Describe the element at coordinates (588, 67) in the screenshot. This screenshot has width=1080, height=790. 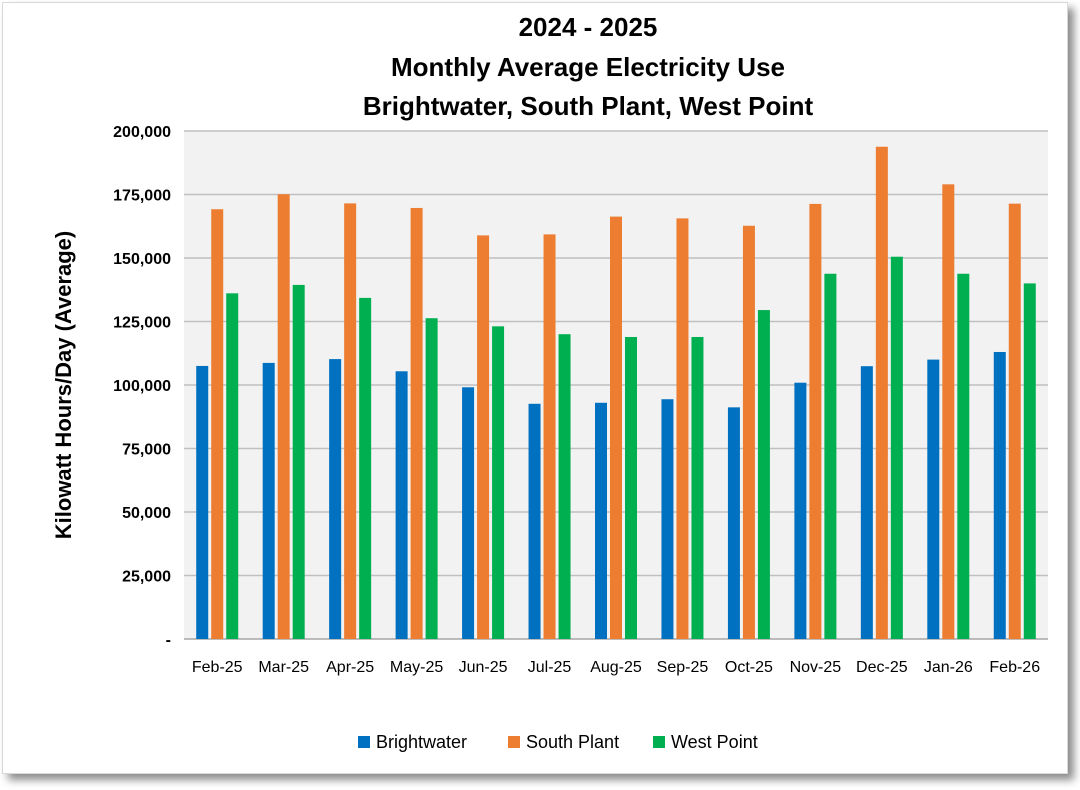
I see `chart-title-line-2: Monthly Average Electricity Use` at that location.